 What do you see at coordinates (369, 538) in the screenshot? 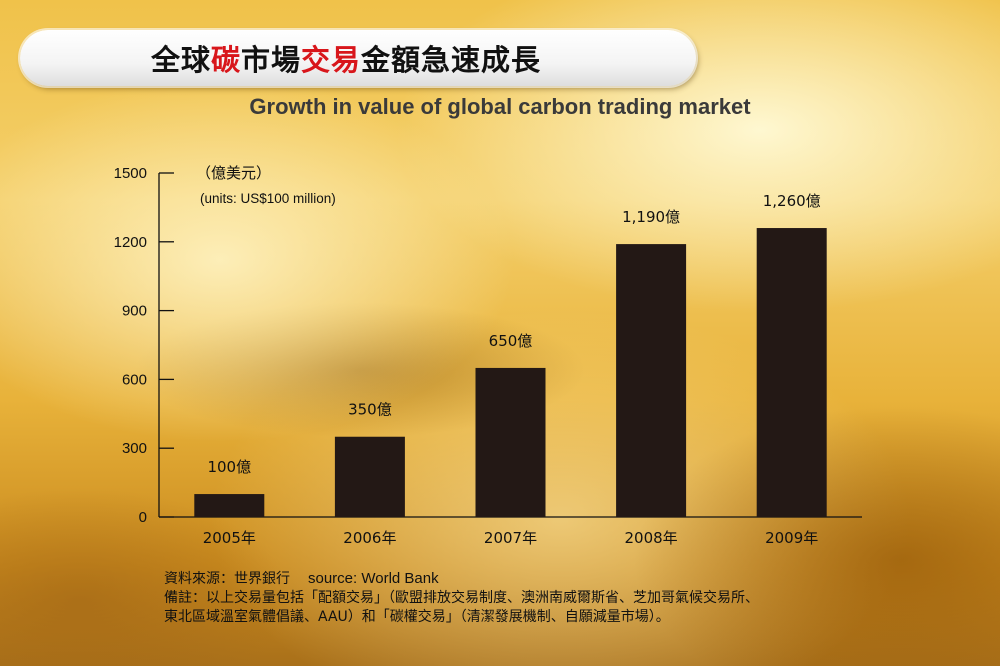
I see `x-tick-label-1: 2006年` at bounding box center [369, 538].